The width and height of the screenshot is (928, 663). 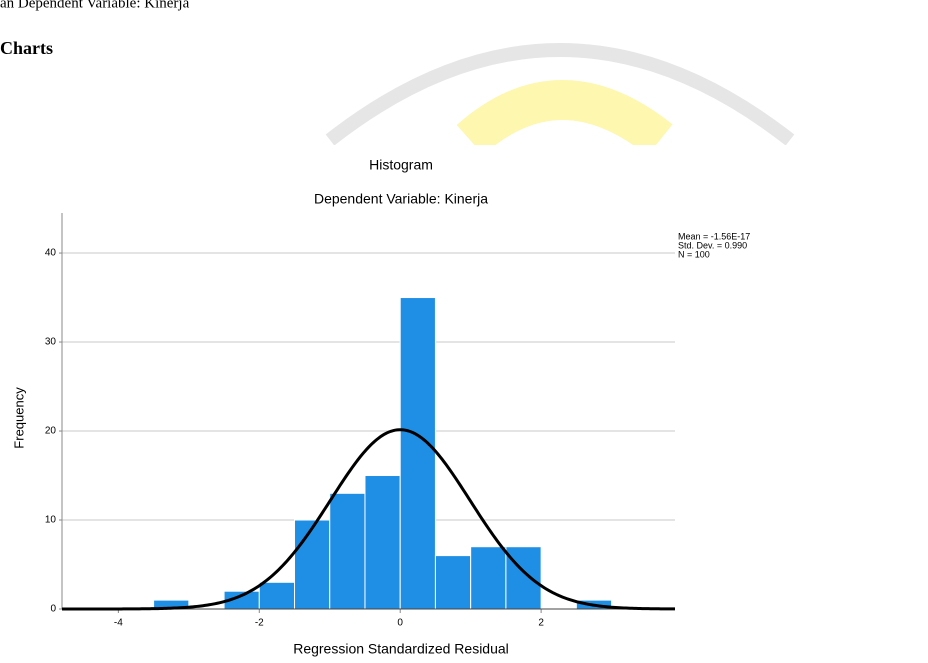 What do you see at coordinates (118, 623) in the screenshot?
I see `x-tick-label: -4` at bounding box center [118, 623].